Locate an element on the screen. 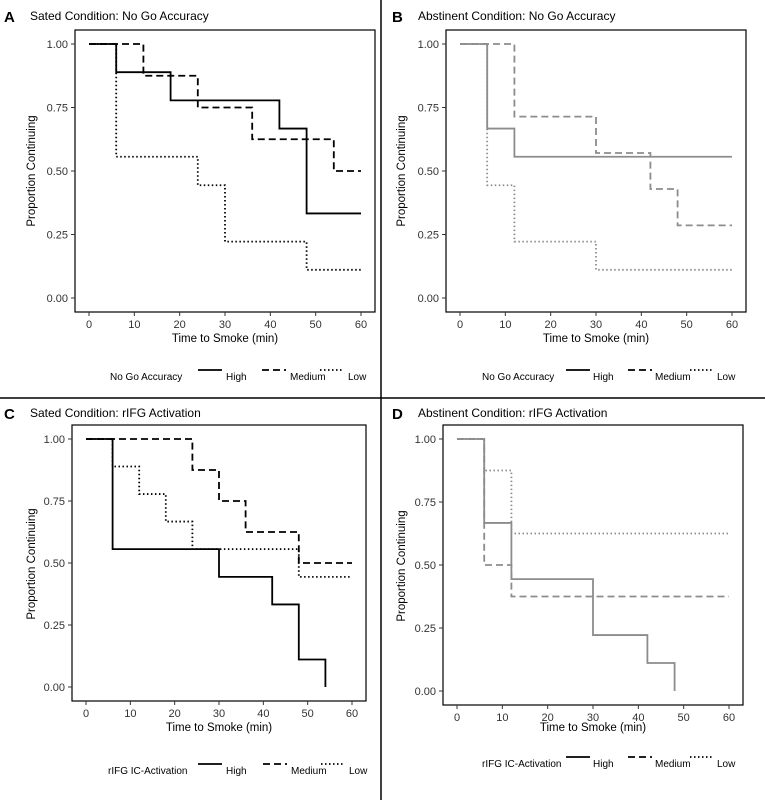 The height and width of the screenshot is (800, 765). panel-title: Sated Condition: No Go Accuracy is located at coordinates (119, 16).